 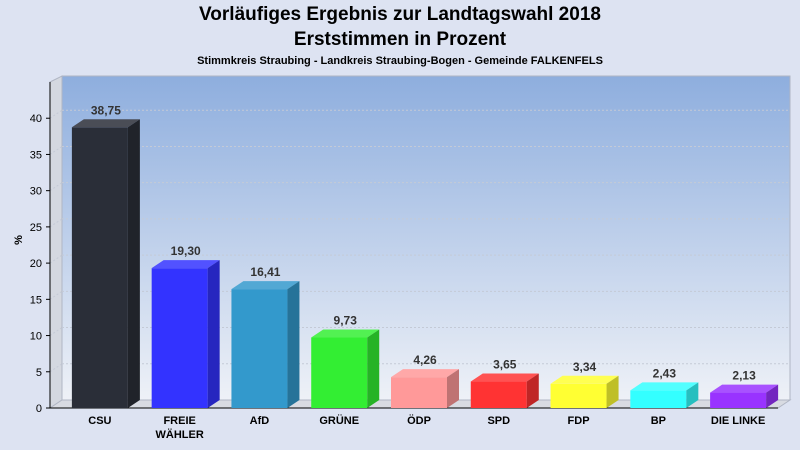 I want to click on plot-left-wall, so click(x=56, y=242).